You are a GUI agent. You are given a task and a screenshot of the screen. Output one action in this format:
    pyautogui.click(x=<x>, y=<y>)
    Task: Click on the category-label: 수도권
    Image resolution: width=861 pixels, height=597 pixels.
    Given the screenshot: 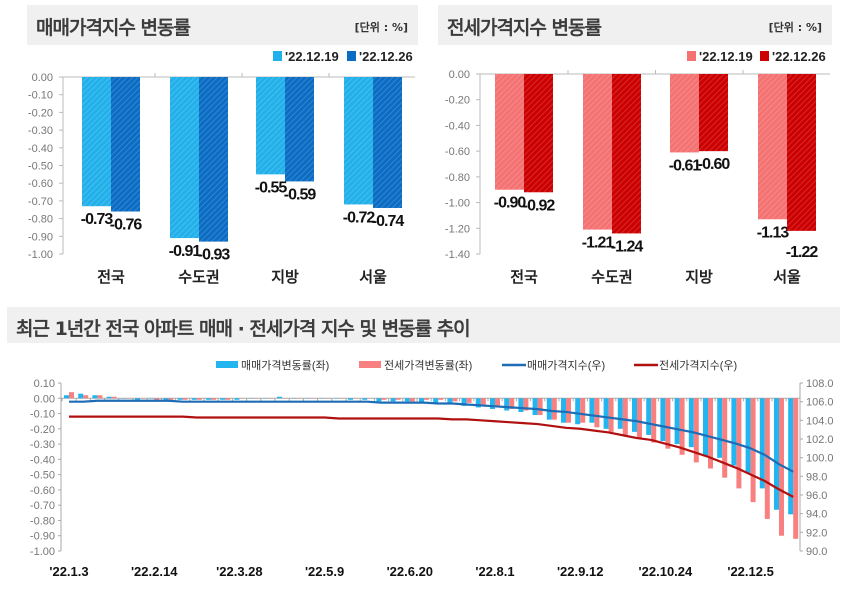 What is the action you would take?
    pyautogui.click(x=198, y=277)
    